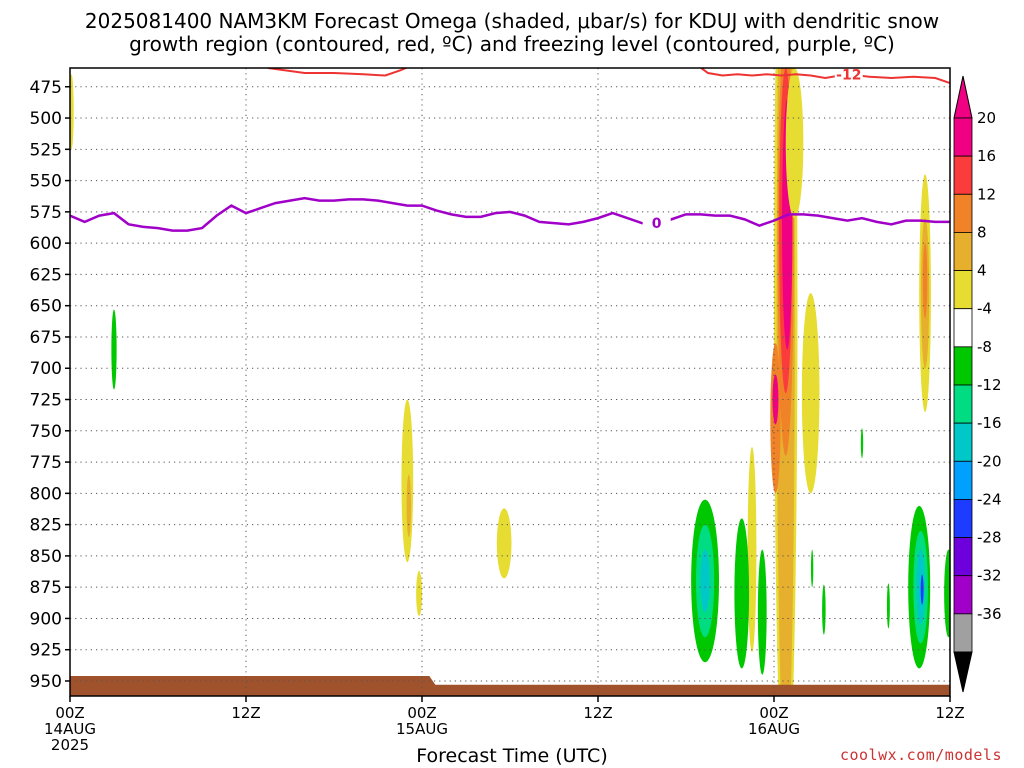  What do you see at coordinates (984, 347) in the screenshot?
I see `colorbar-label: -8` at bounding box center [984, 347].